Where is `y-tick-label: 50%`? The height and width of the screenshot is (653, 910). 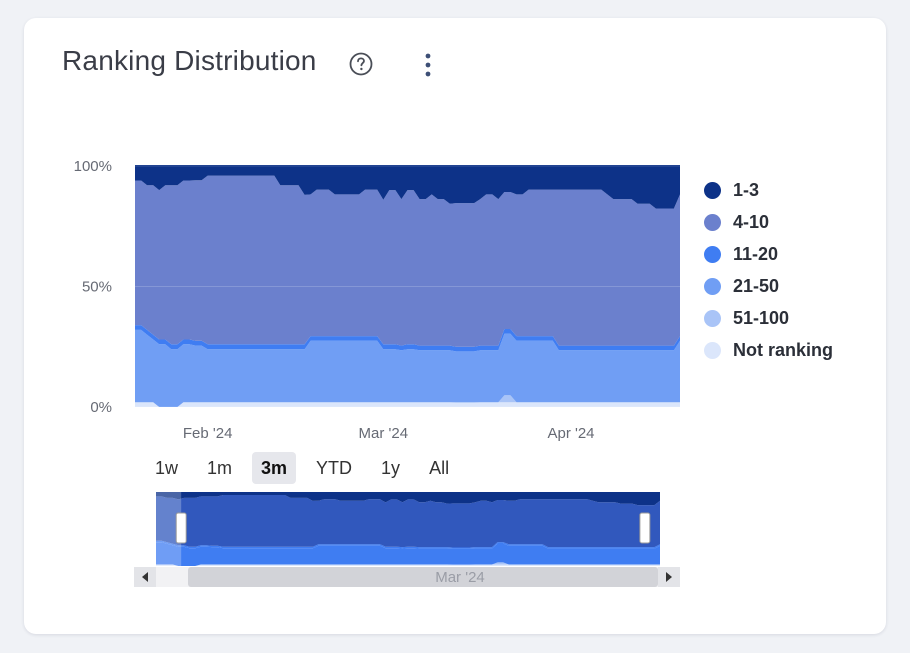
y-tick-label: 50% is located at coordinates (97, 287).